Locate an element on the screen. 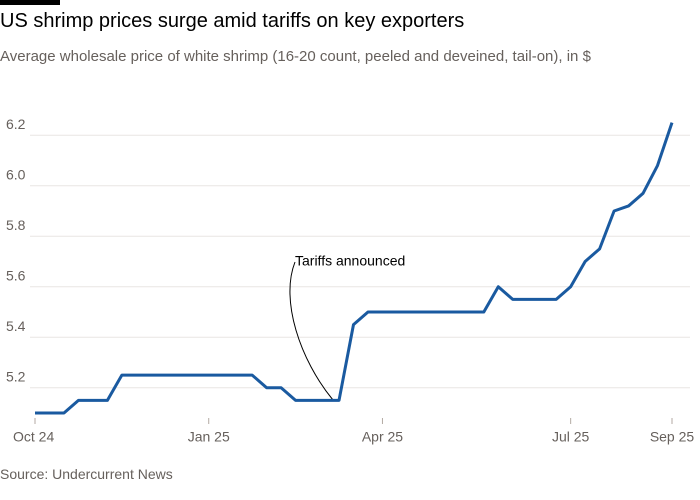 The height and width of the screenshot is (500, 700). x-tick-label: Jan 25 is located at coordinates (209, 437).